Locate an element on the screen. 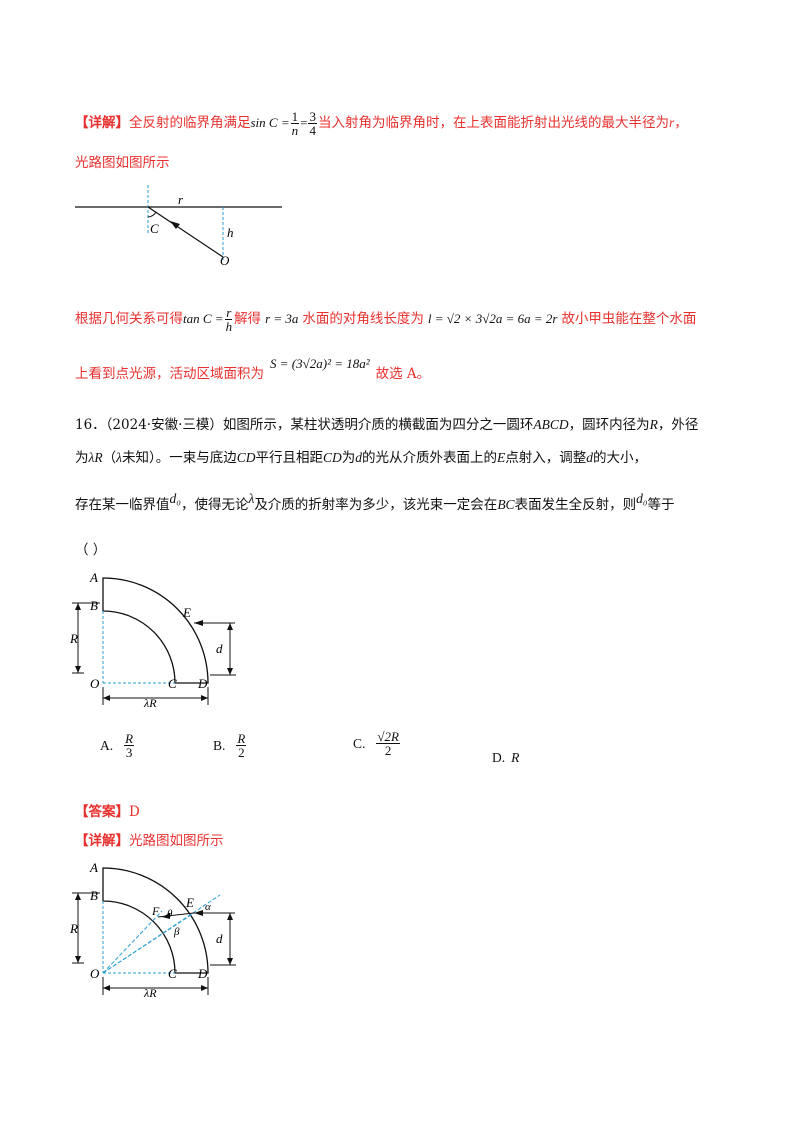 The image size is (800, 1132). ray-arrow is located at coordinates (175, 225).